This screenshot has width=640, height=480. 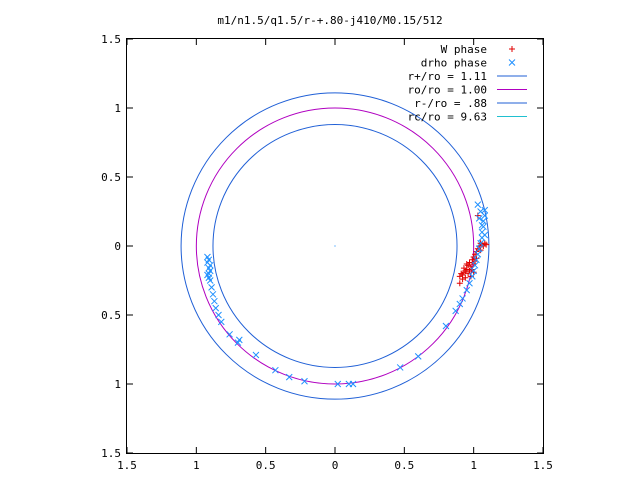 I want to click on legend-x-marker, so click(x=512, y=62).